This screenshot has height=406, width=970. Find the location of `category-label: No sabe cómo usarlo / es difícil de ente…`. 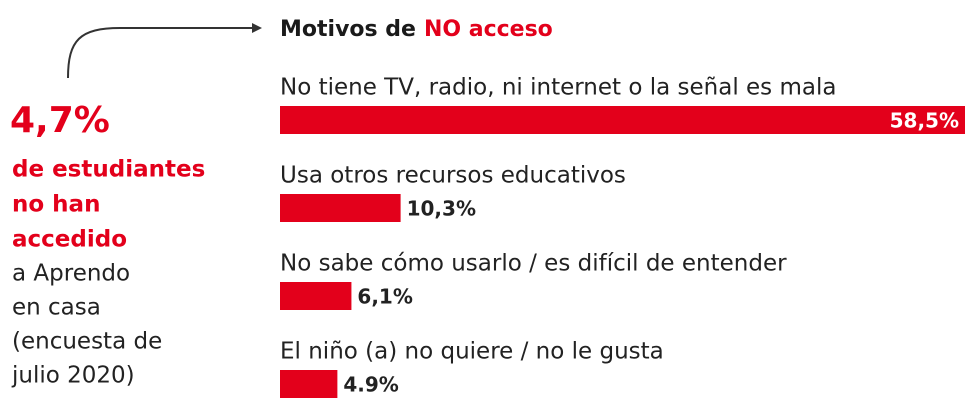

category-label: No sabe cómo usarlo / es difícil de ente… is located at coordinates (533, 264).